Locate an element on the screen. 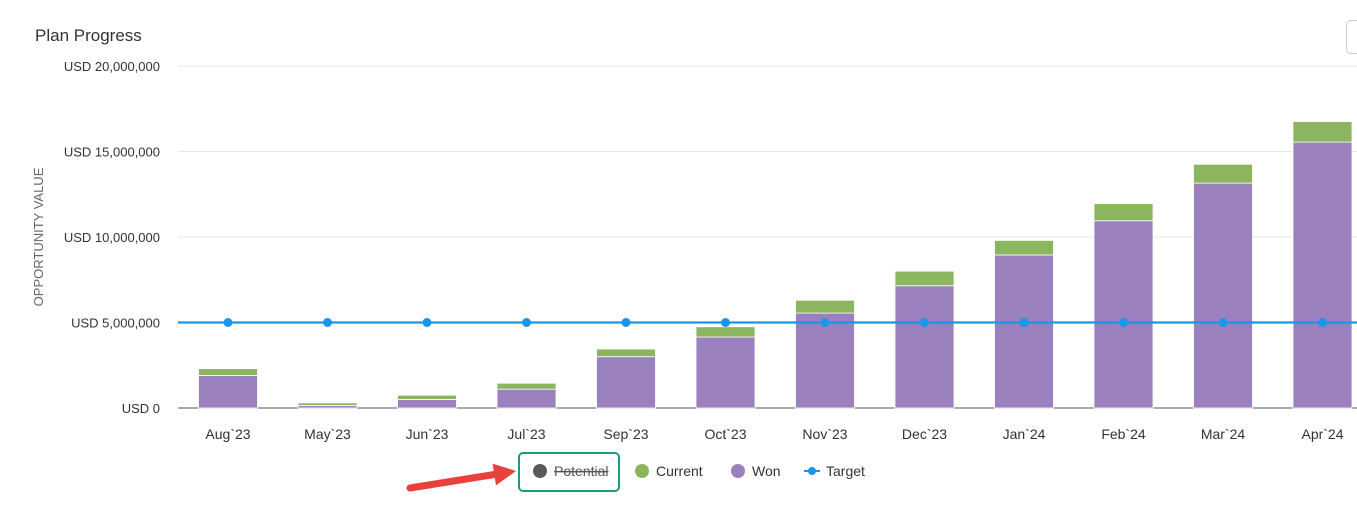 The width and height of the screenshot is (1357, 513). chart-title: Plan Progress is located at coordinates (88, 35).